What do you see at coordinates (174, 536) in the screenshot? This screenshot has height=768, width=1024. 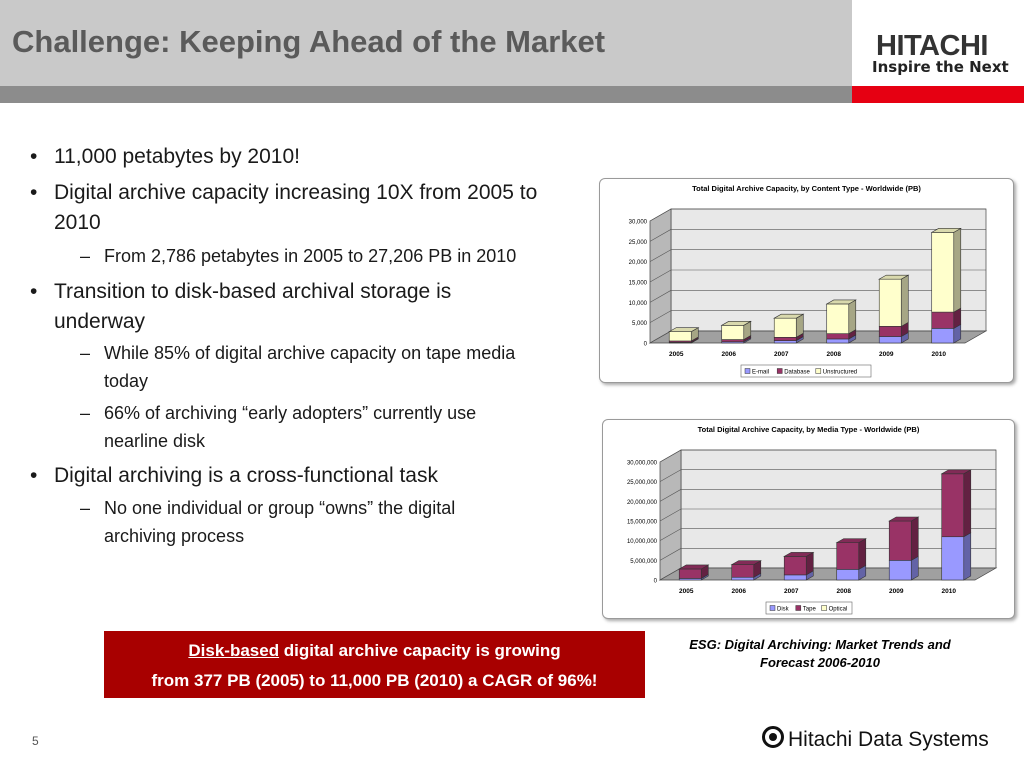 I see `sub-bullet-text: archiving process` at bounding box center [174, 536].